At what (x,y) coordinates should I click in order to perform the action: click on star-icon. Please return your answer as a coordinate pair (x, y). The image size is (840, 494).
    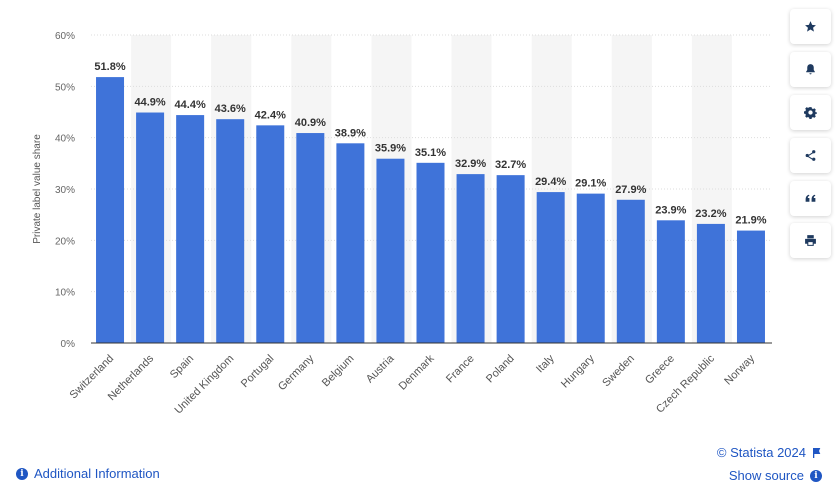
    Looking at the image, I should click on (810, 26).